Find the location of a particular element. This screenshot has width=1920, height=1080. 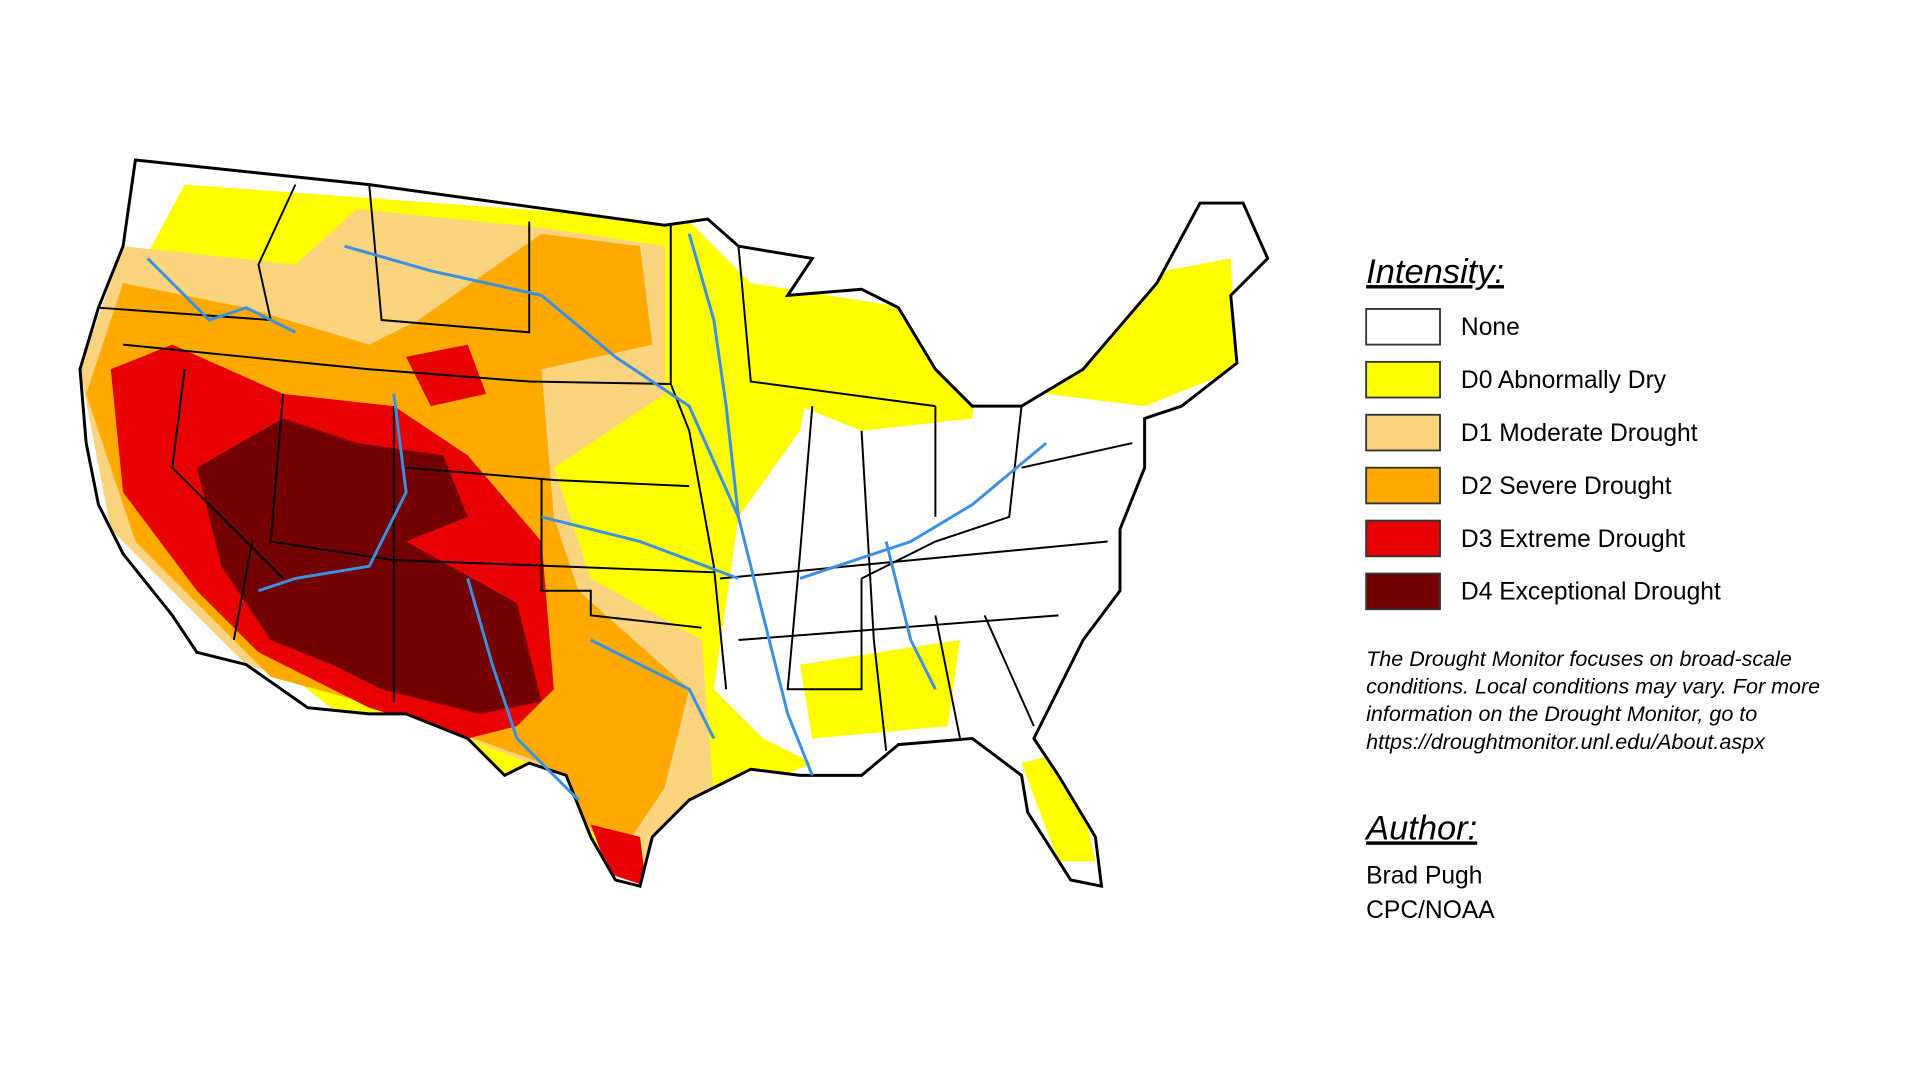

legend-label: D2 Severe Drought is located at coordinates (1566, 486).